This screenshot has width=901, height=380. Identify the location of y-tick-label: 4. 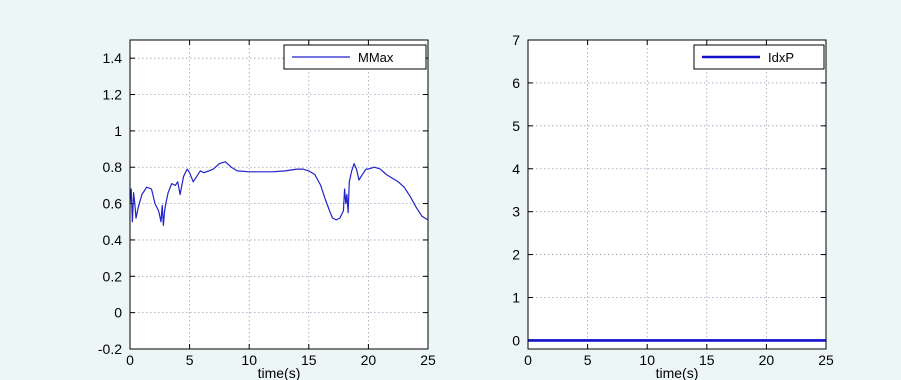
(516, 169).